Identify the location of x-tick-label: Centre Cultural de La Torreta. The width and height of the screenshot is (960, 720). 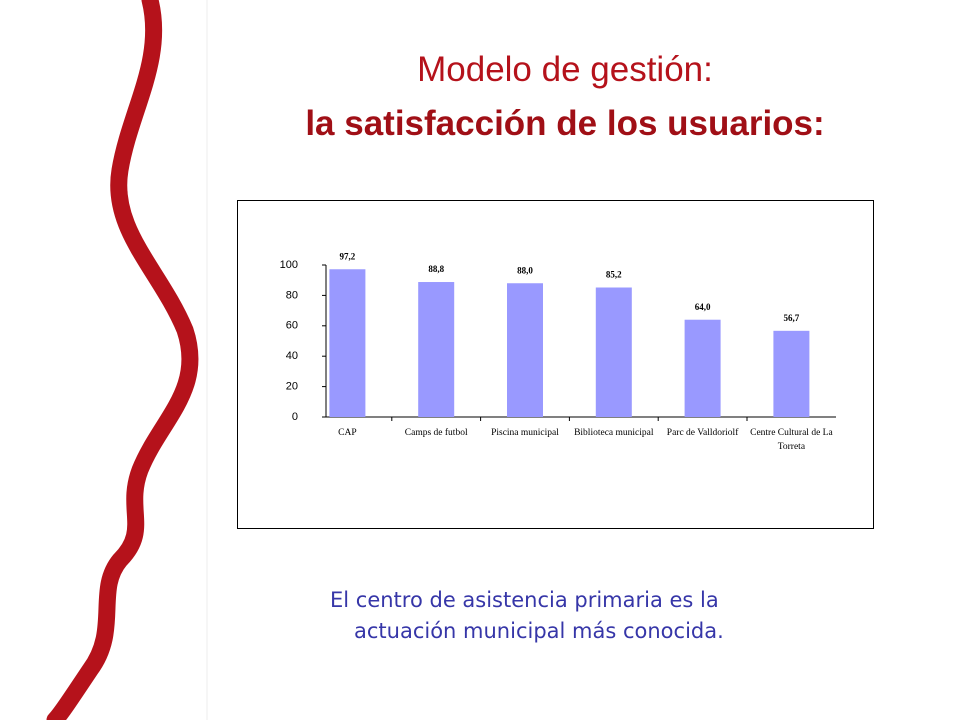
(791, 440).